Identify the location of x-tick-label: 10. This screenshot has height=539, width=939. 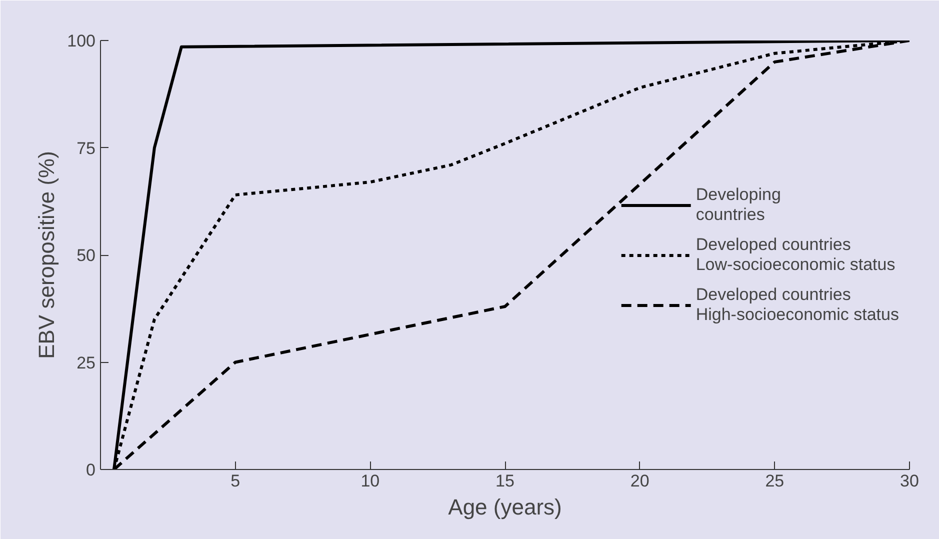
(370, 481).